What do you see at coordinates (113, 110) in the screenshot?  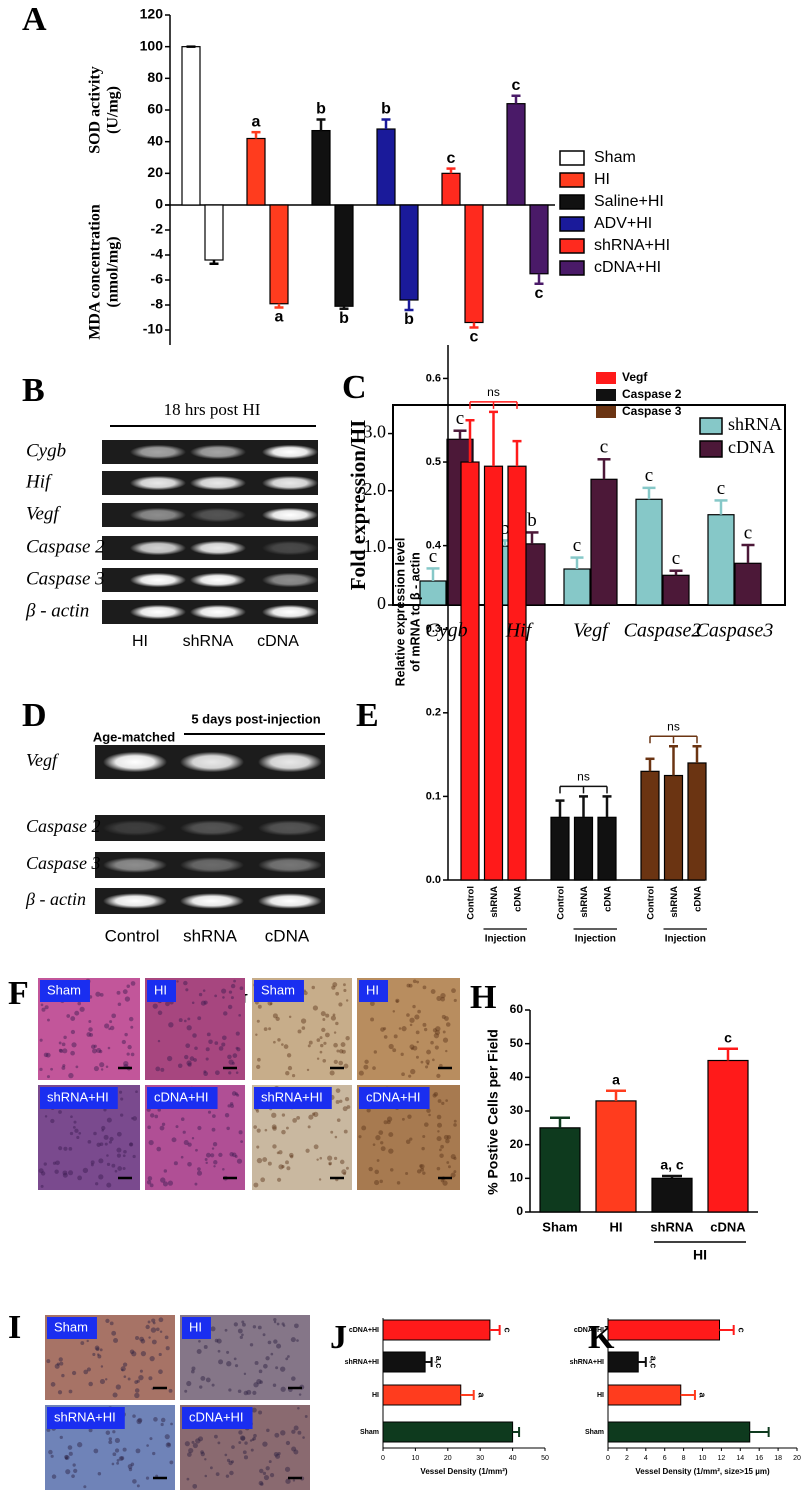 I see `y-axis-label: (U/mg)` at bounding box center [113, 110].